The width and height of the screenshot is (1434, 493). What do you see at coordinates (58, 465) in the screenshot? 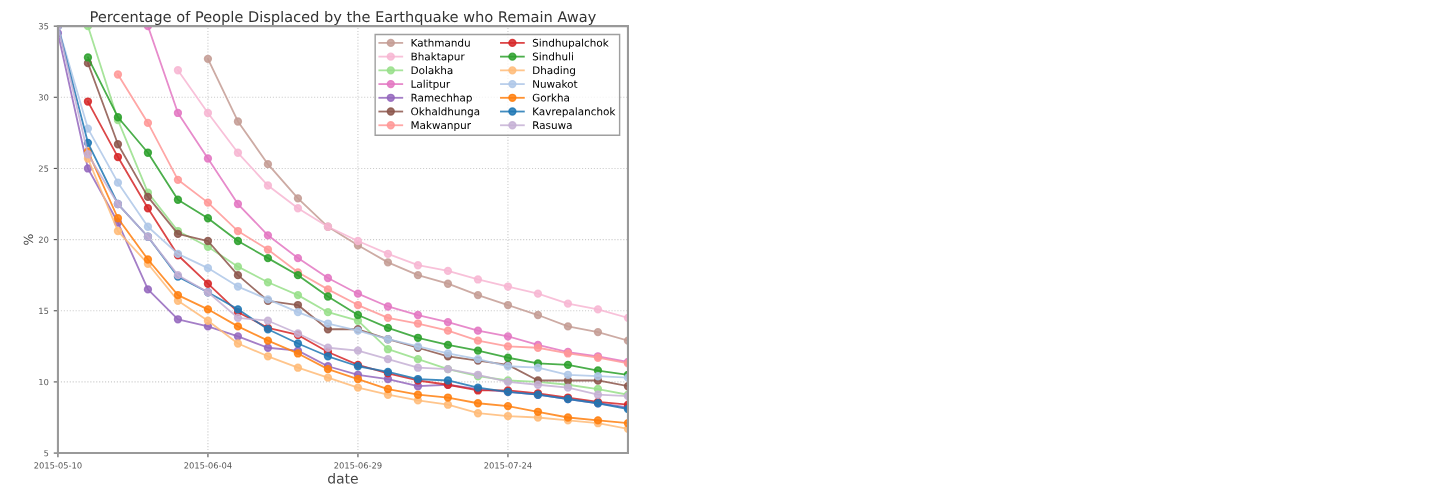
I see `x-tick-label: 2015-05-10` at bounding box center [58, 465].